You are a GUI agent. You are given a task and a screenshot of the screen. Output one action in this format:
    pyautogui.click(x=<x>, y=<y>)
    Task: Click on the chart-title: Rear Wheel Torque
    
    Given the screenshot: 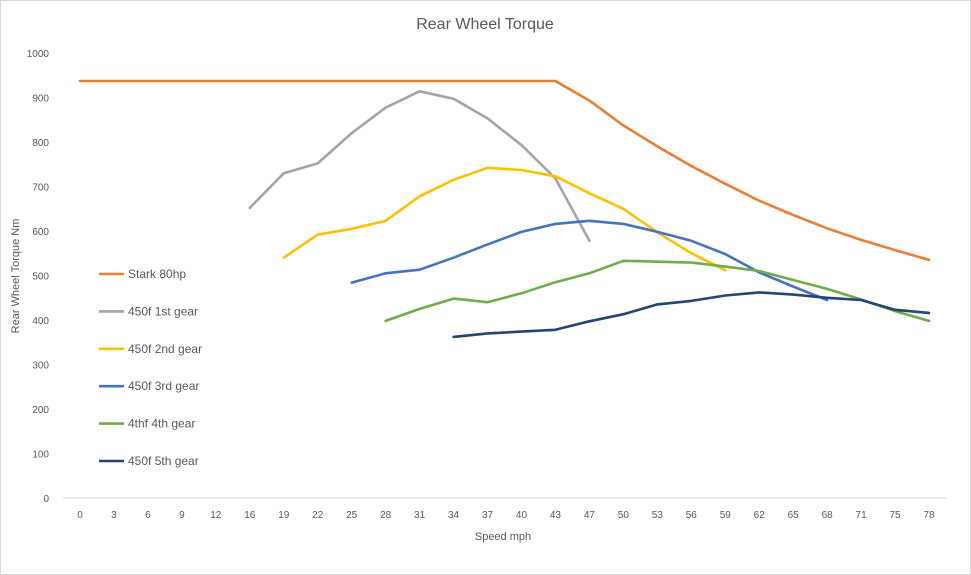 What is the action you would take?
    pyautogui.click(x=485, y=24)
    